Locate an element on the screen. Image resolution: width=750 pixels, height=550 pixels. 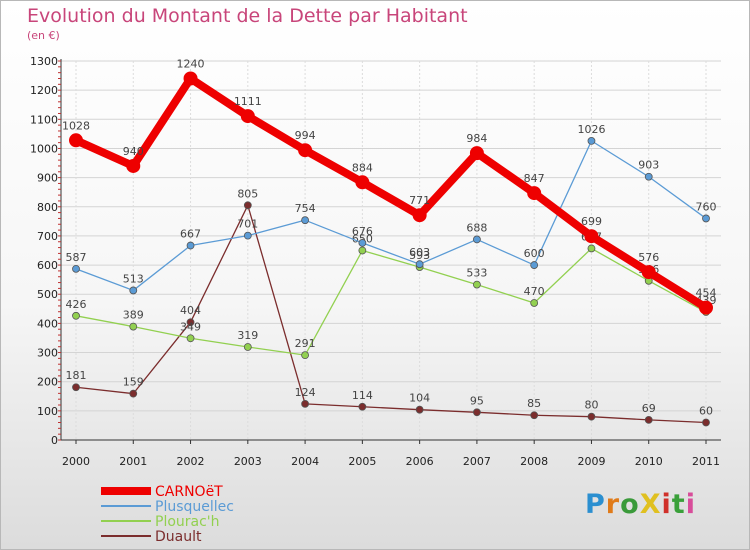
data-label-2: 593 is located at coordinates (419, 255).